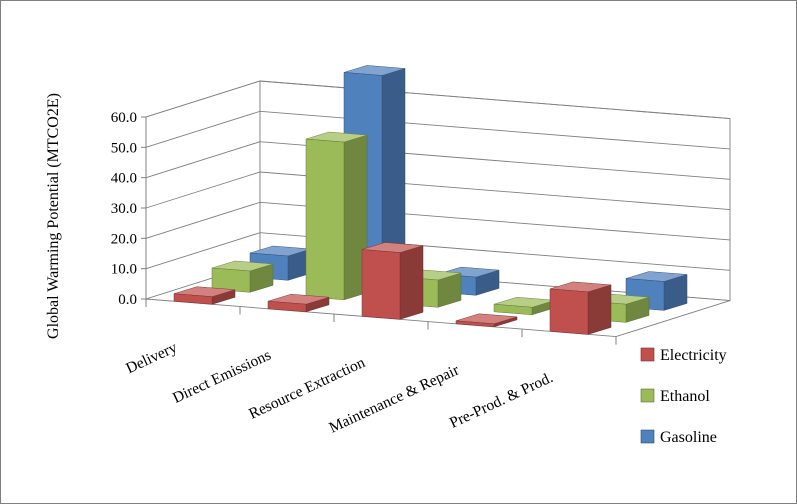  Describe the element at coordinates (124, 270) in the screenshot. I see `y-tick-label: 10.0` at that location.